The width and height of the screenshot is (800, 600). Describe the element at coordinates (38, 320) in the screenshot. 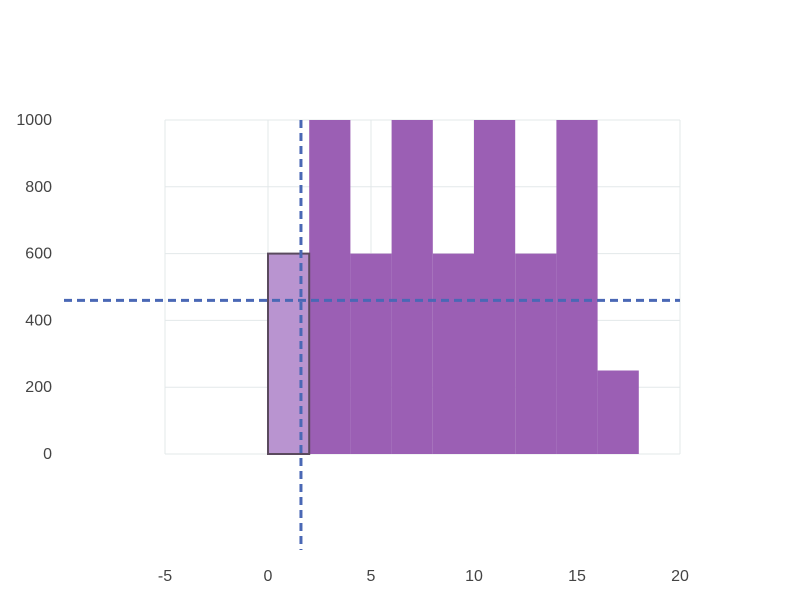

I see `y-tick-label: 400` at that location.